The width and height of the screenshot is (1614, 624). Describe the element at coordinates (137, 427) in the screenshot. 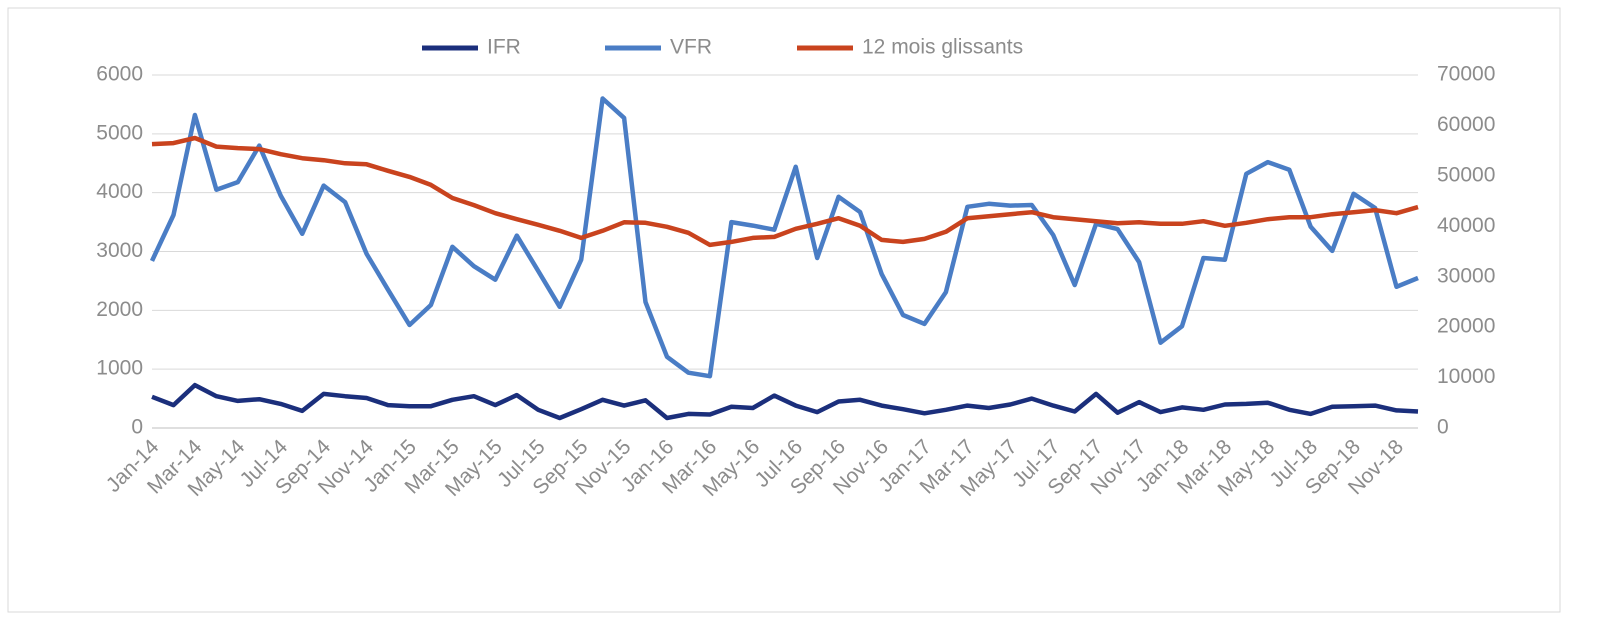

I see `y-tick-label: 0` at that location.